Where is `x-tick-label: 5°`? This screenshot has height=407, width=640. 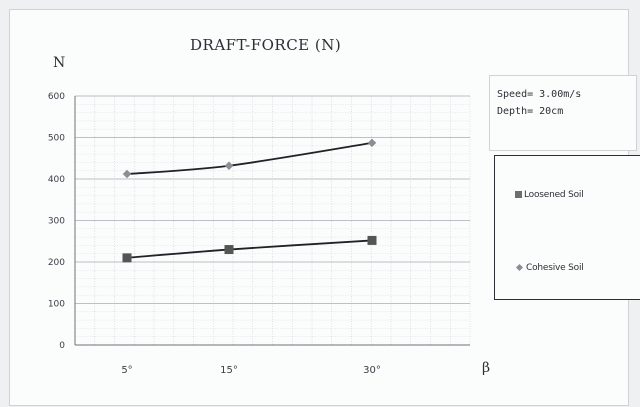
x-tick-label: 5° is located at coordinates (126, 370).